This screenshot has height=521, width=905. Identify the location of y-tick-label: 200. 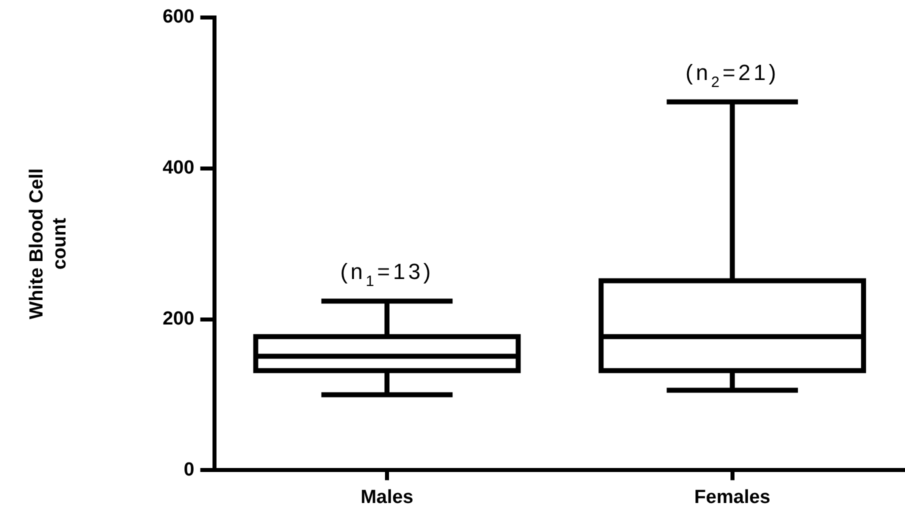
(178, 319).